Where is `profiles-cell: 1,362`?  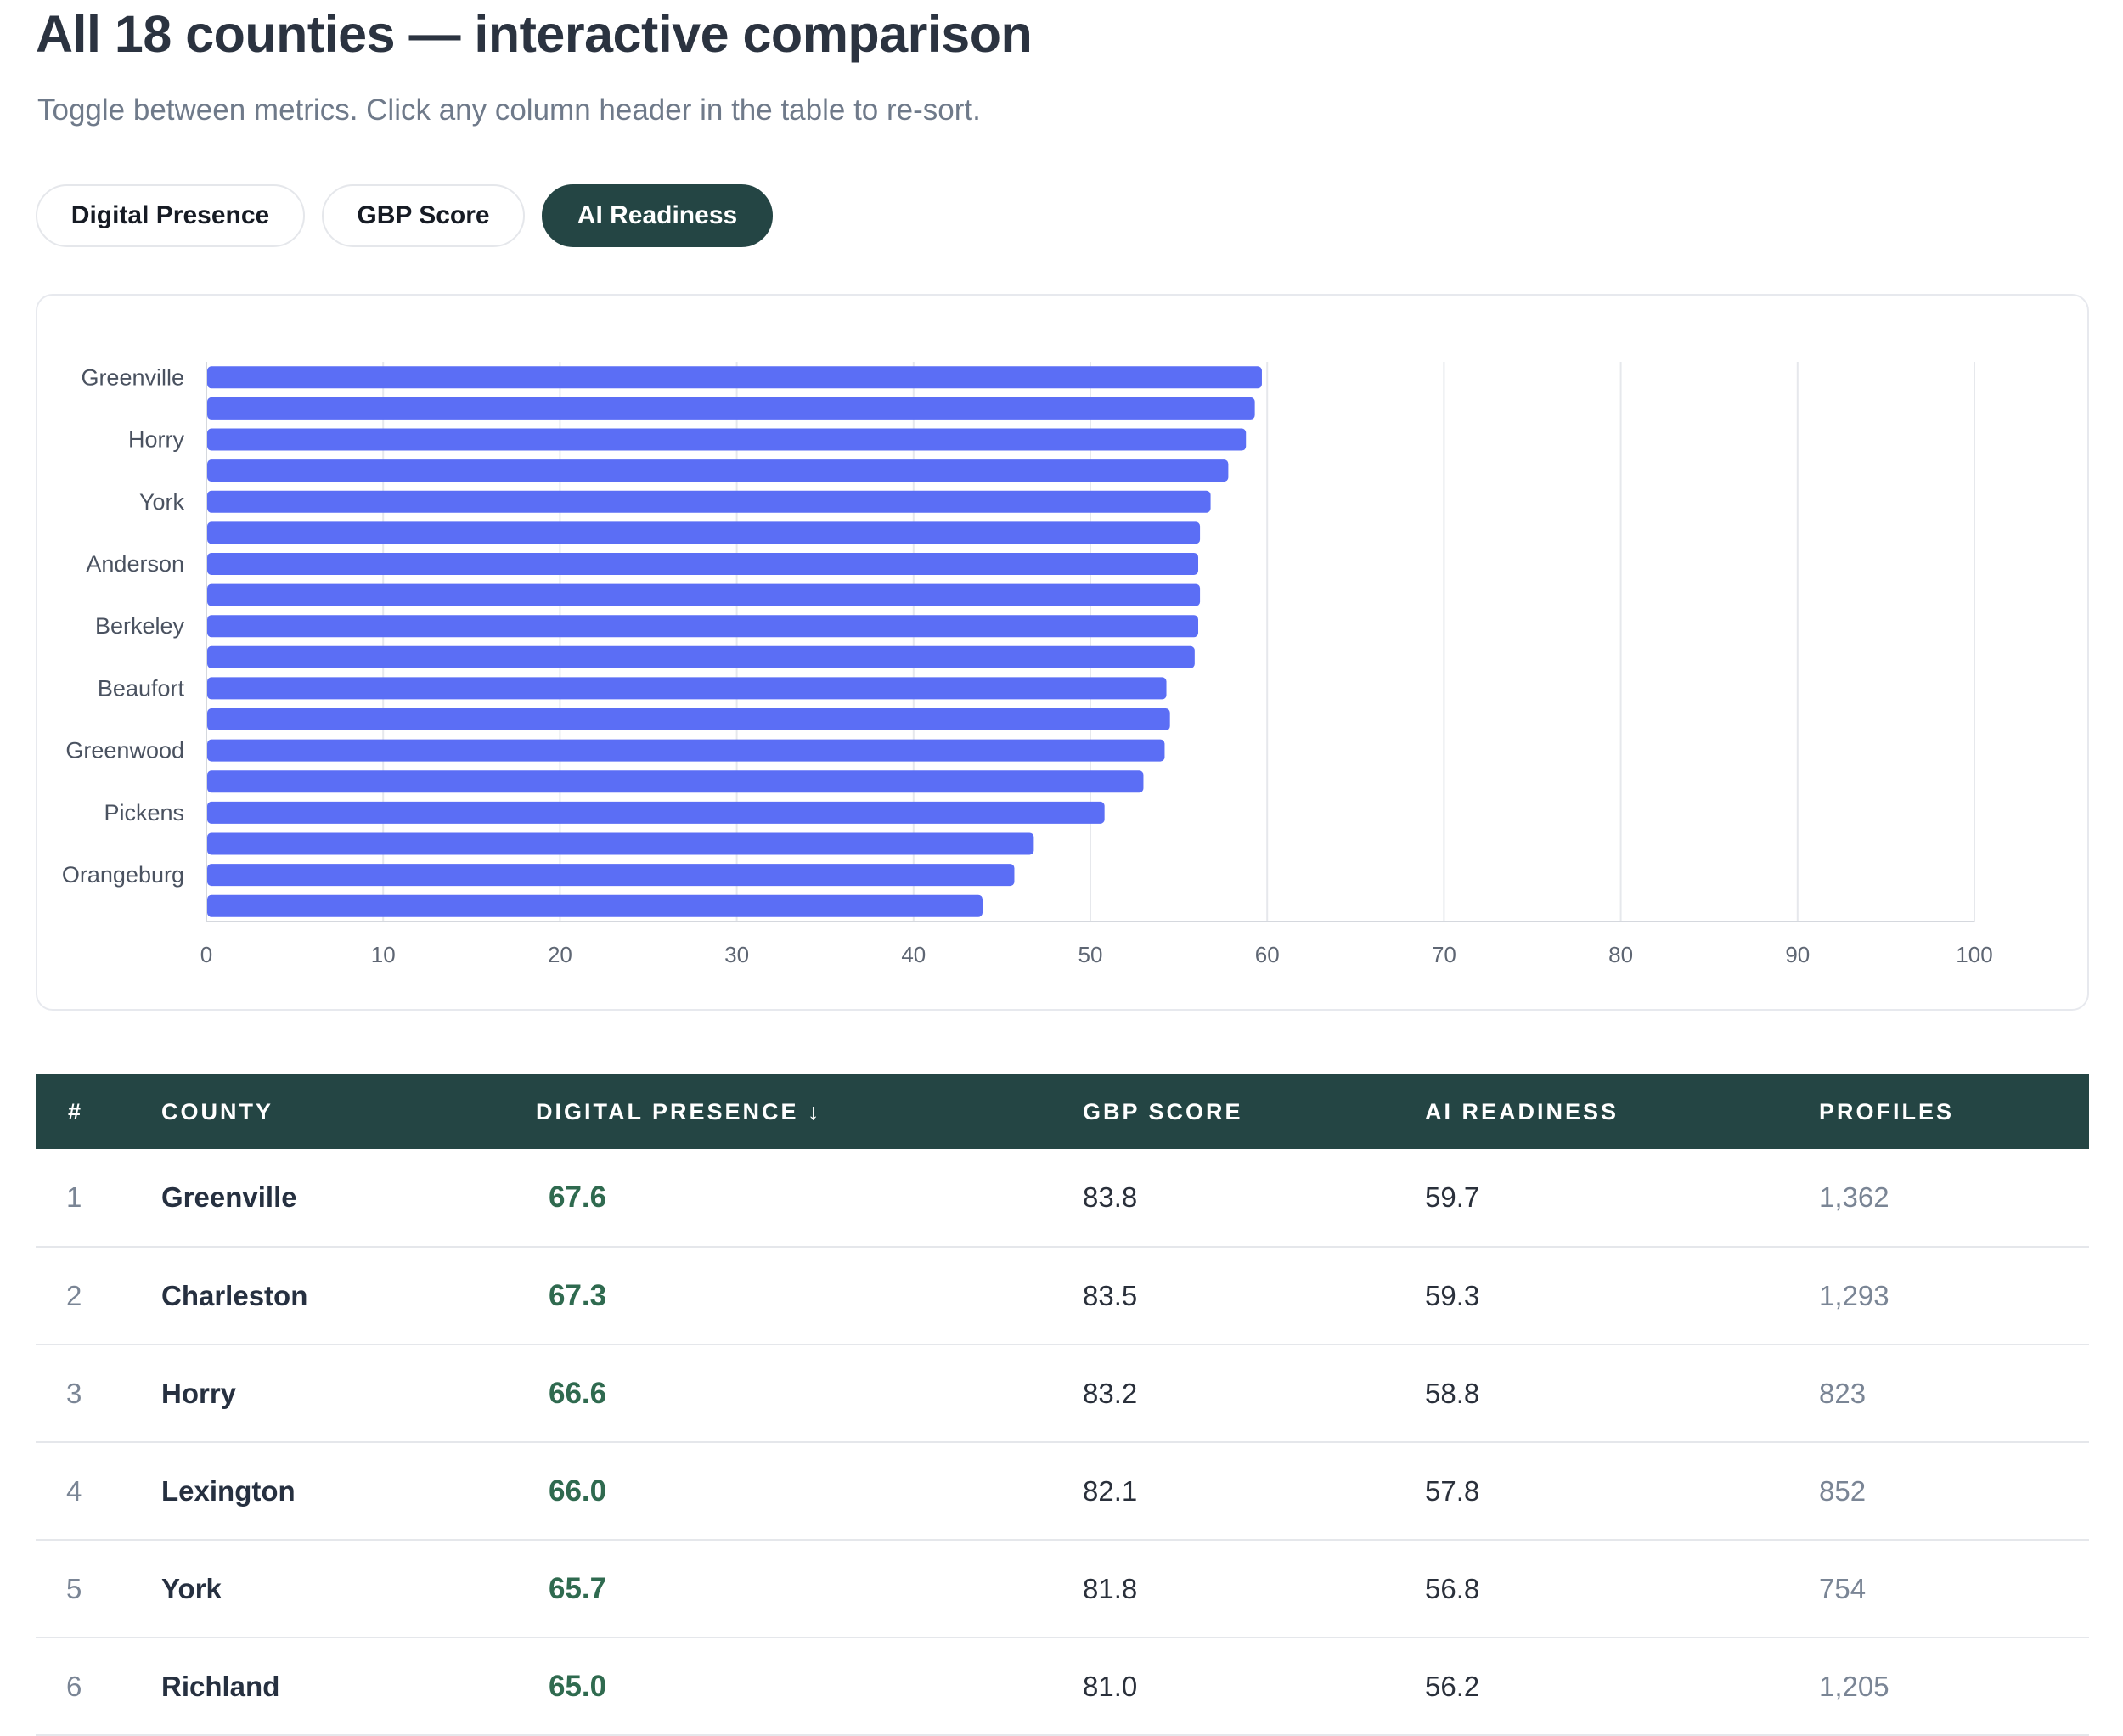 profiles-cell: 1,362 is located at coordinates (1854, 1197).